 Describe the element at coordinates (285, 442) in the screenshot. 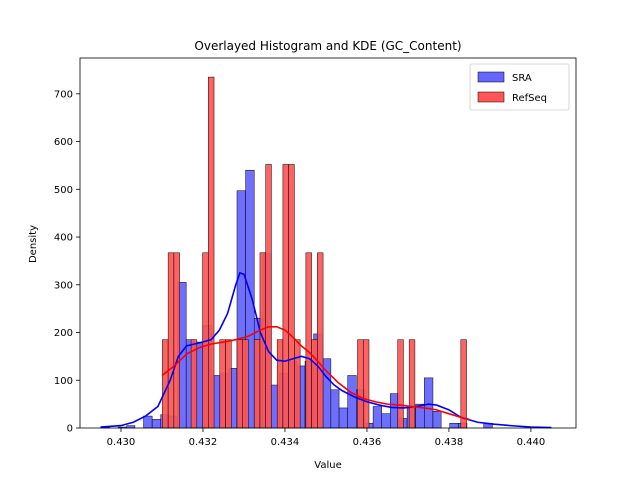

I see `x-tick-label: 0.434` at that location.